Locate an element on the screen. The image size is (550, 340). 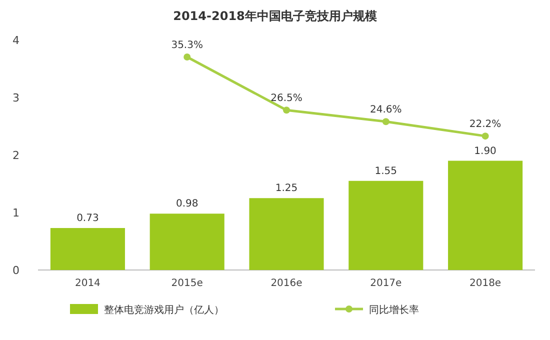
y-tick-label: 4 is located at coordinates (16, 40).